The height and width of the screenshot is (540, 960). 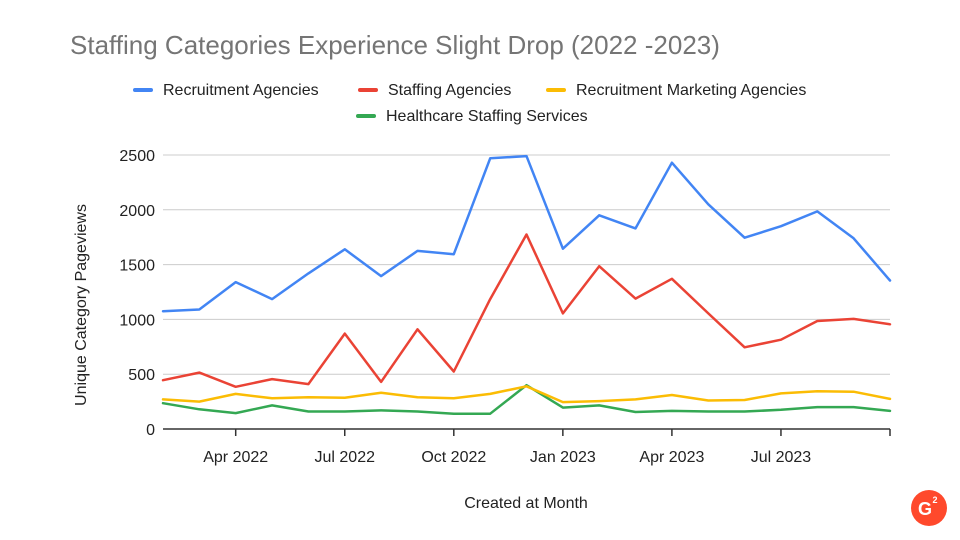 I want to click on y-tick-label: 0, so click(x=150, y=430).